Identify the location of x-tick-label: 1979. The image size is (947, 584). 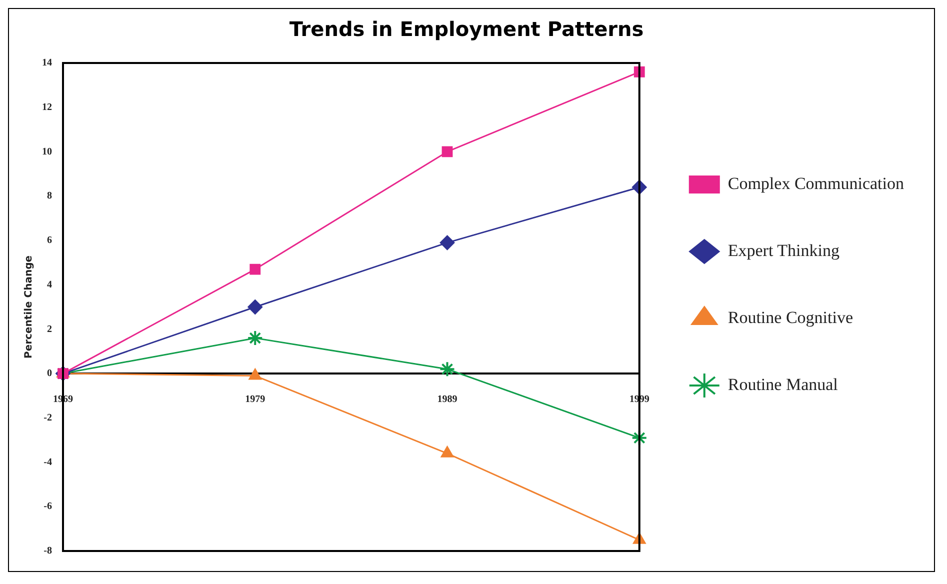
(255, 400).